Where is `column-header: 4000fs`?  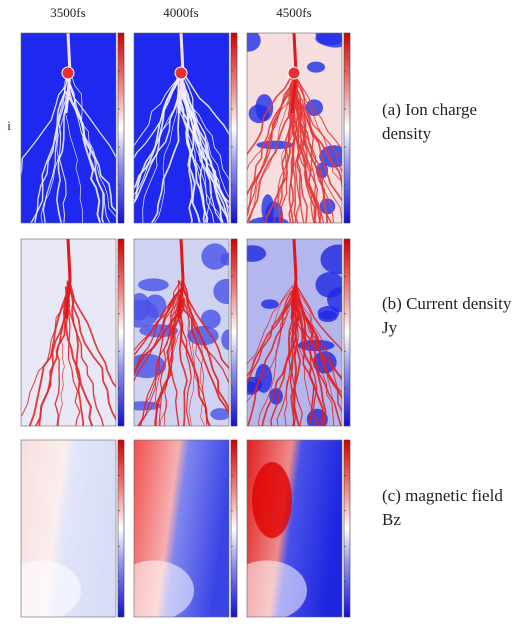
column-header: 4000fs is located at coordinates (180, 12).